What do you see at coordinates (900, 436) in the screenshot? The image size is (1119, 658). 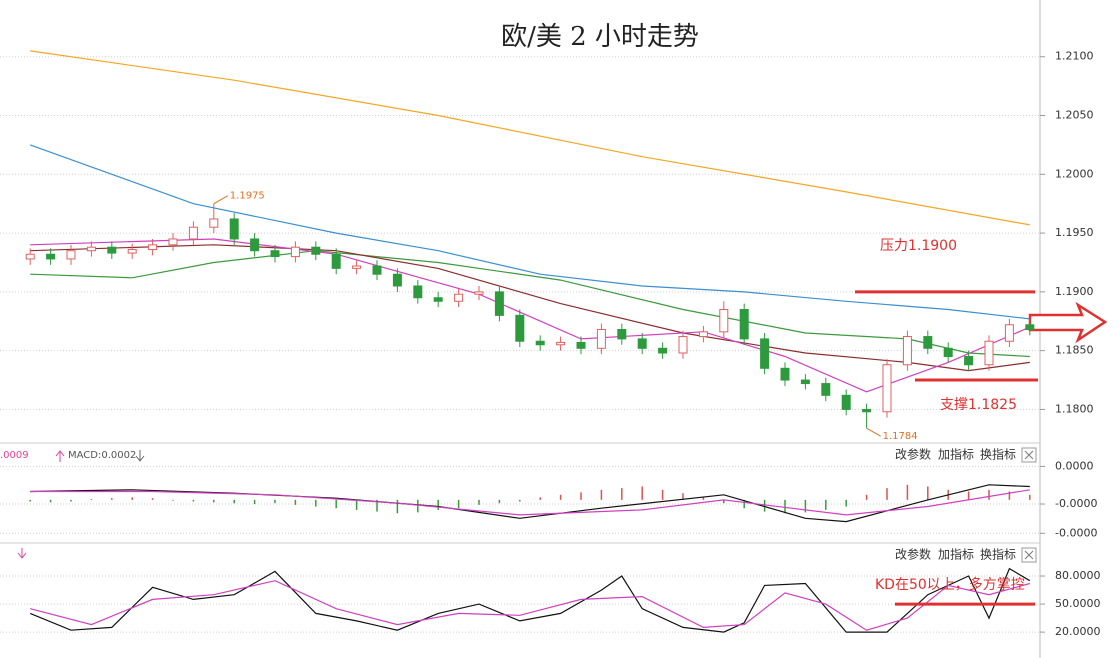 I see `annotation: 1.1784` at bounding box center [900, 436].